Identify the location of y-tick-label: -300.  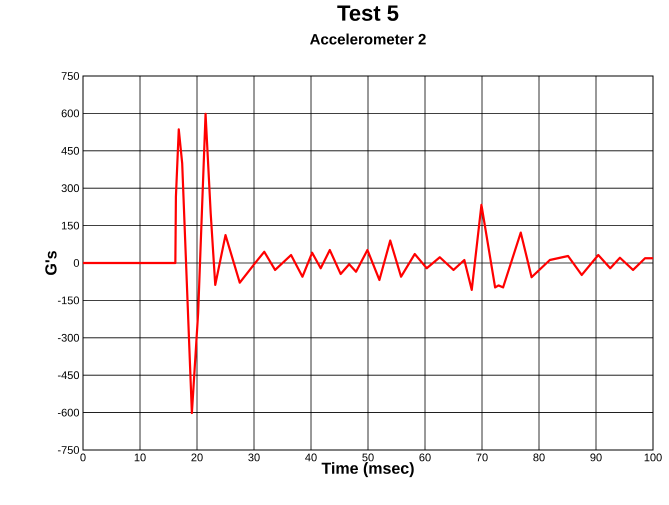
(69, 338).